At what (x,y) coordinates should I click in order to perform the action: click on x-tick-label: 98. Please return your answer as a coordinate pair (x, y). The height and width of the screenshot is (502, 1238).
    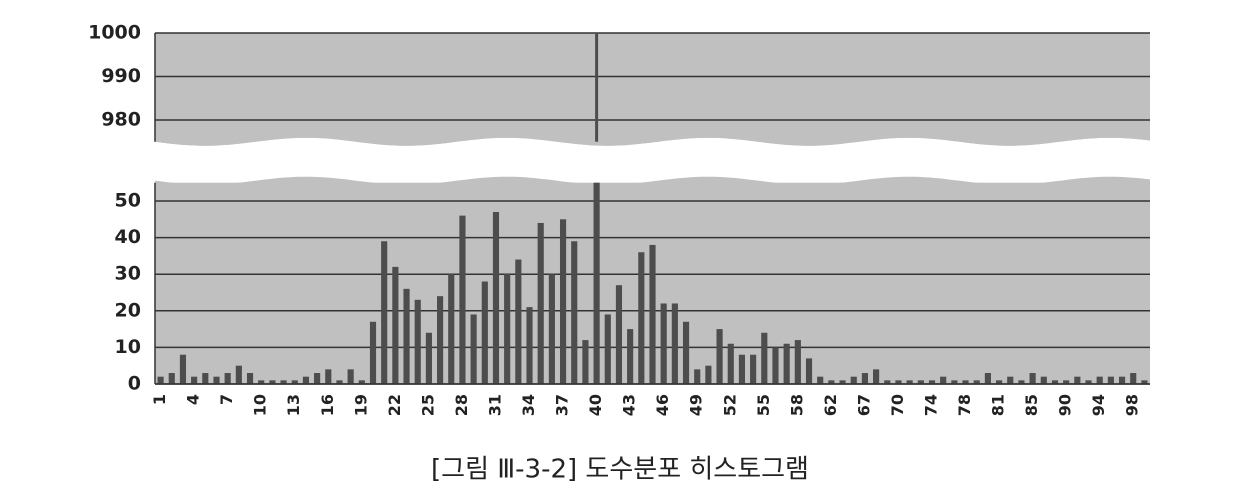
    Looking at the image, I should click on (1132, 405).